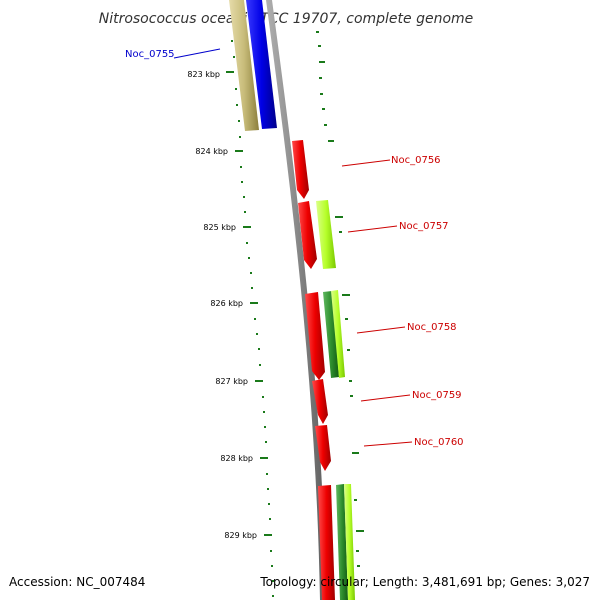 This screenshot has width=600, height=600. What do you see at coordinates (219, 227) in the screenshot?
I see `tick-label: 825 kbp` at bounding box center [219, 227].